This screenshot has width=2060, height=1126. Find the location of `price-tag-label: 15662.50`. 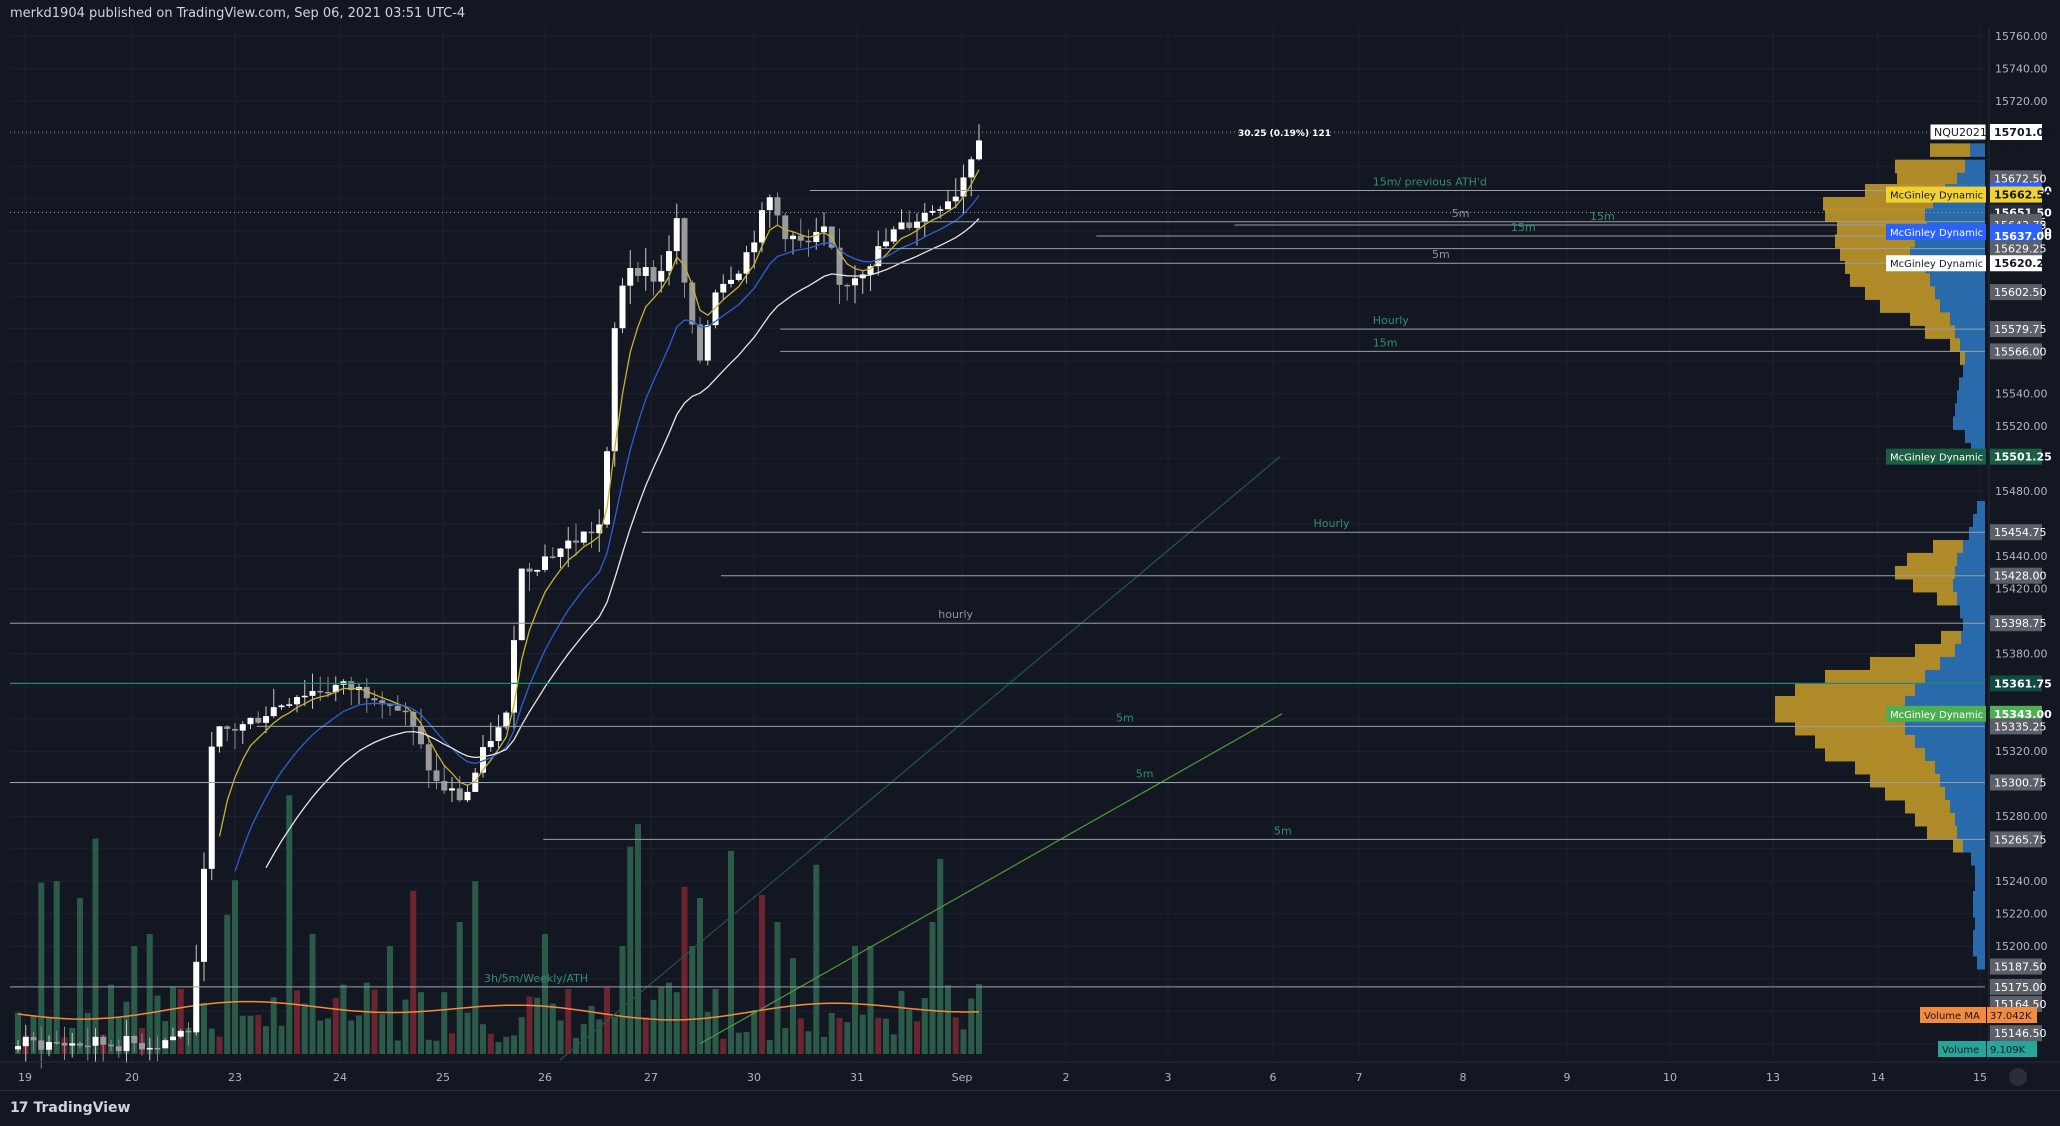

price-tag-label: 15662.50 is located at coordinates (2023, 195).